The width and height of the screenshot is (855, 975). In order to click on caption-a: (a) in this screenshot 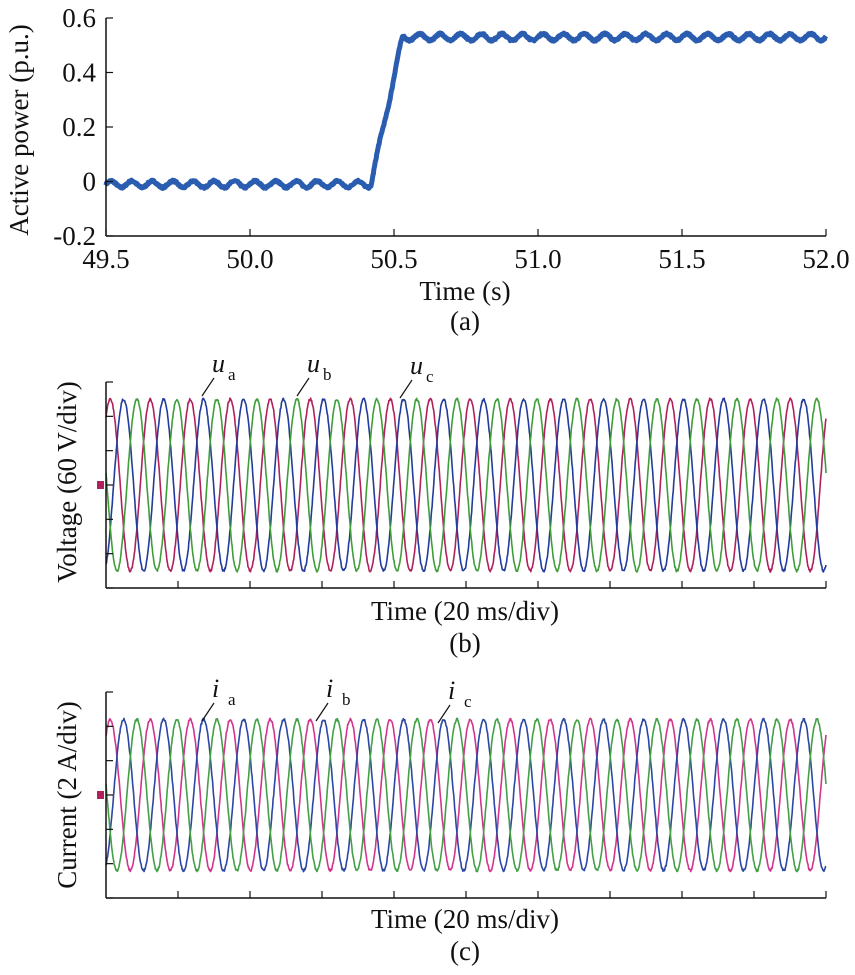, I will do `click(465, 321)`.